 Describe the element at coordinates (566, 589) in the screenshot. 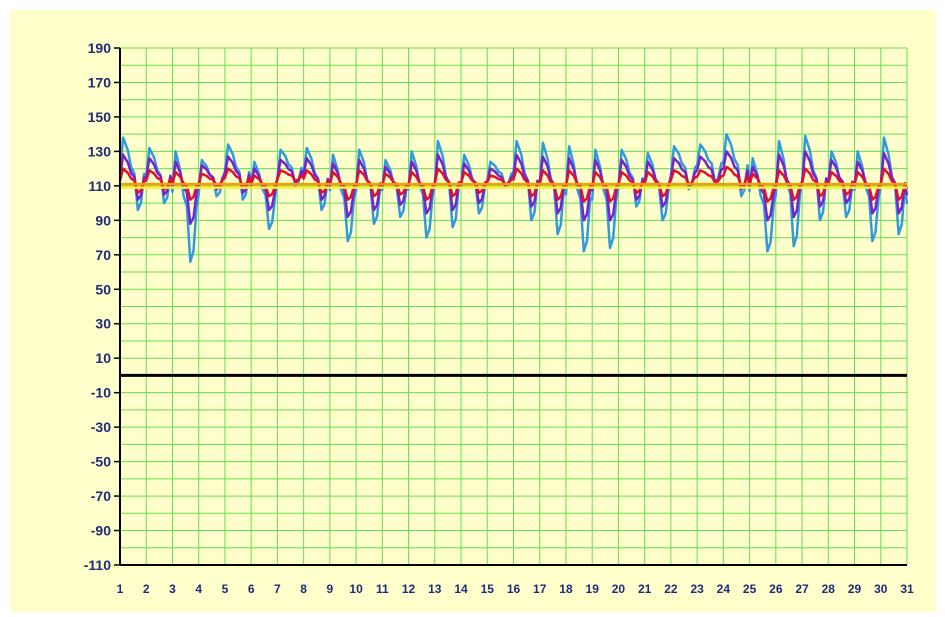

I see `x-tick-label: 18` at that location.